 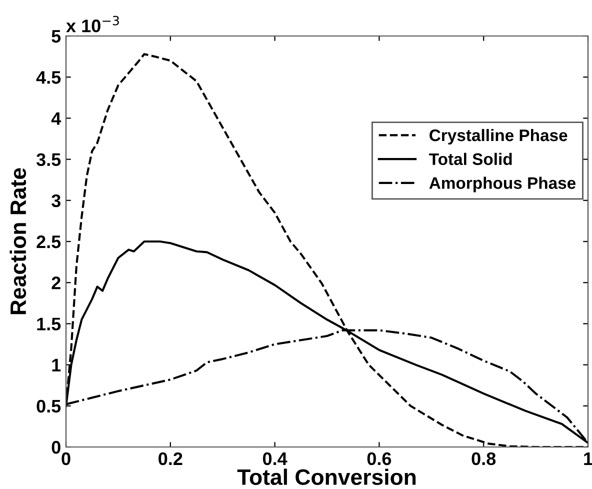 I want to click on x-tick-label: 0.4, so click(x=275, y=459).